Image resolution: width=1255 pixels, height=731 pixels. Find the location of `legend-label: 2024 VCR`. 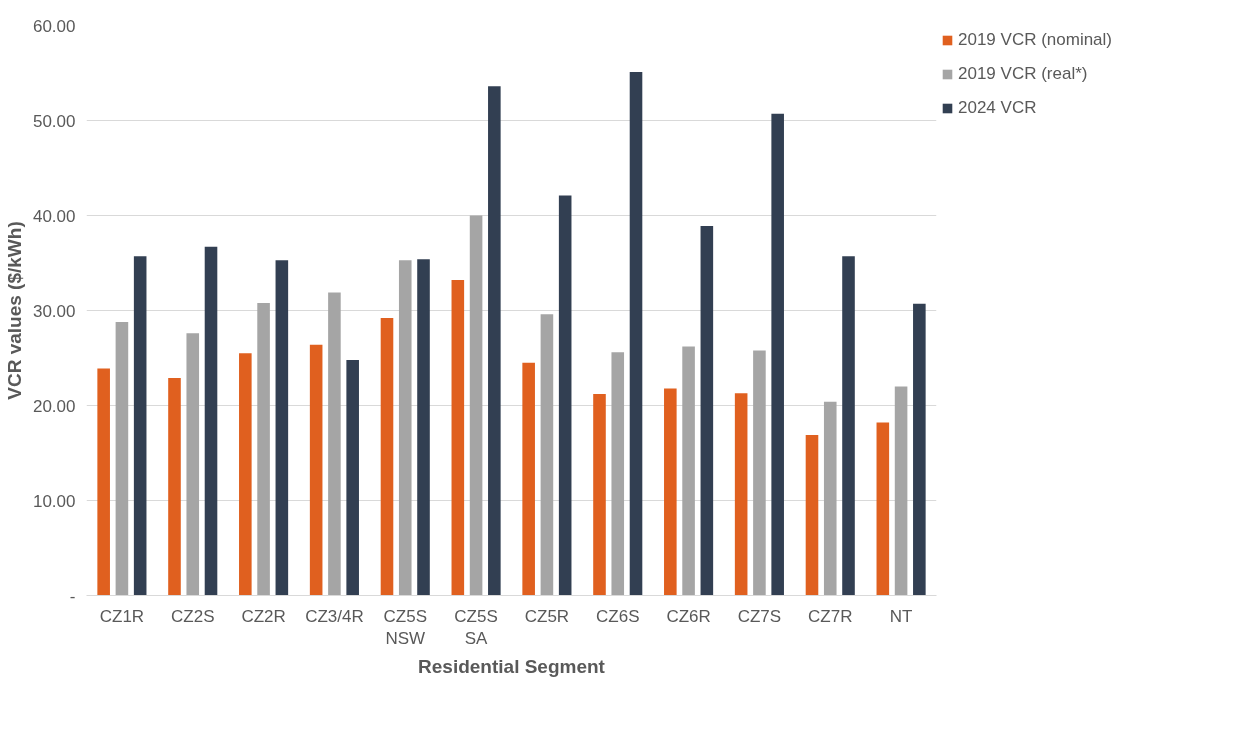

legend-label: 2024 VCR is located at coordinates (997, 108).